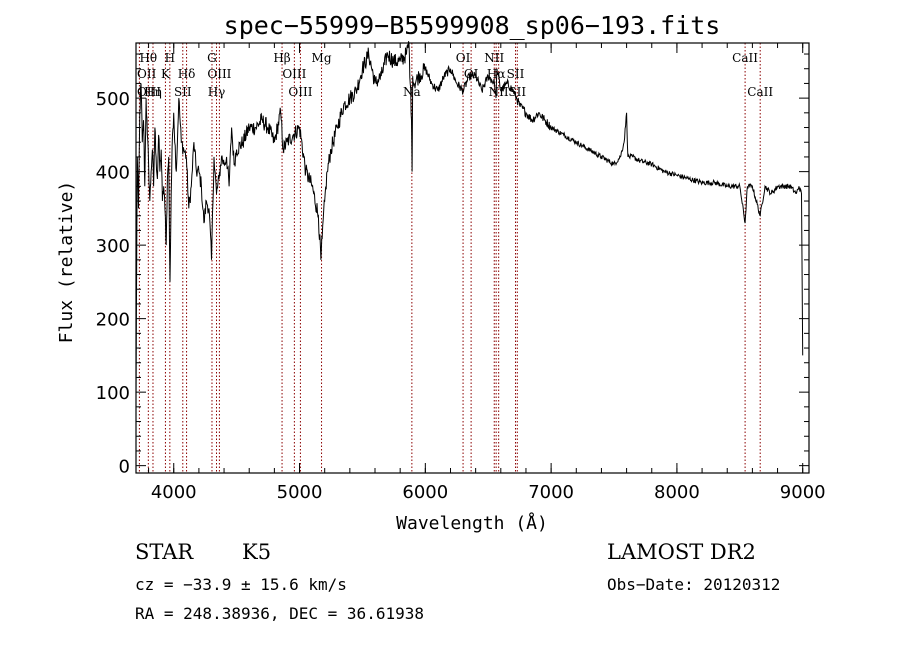  Describe the element at coordinates (66, 262) in the screenshot. I see `y-axis-label: Flux (relative)` at that location.